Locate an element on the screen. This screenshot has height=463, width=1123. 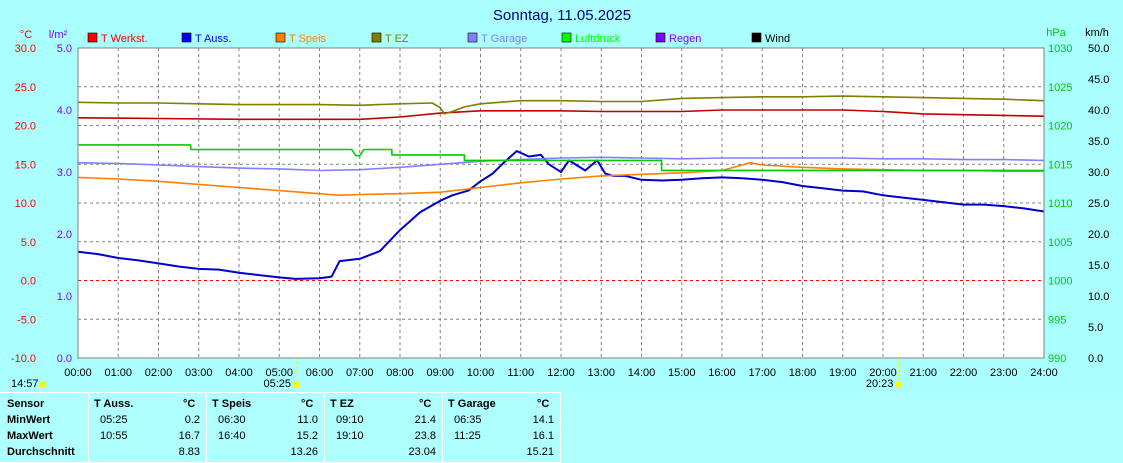
rain-tick-label: 0.0 is located at coordinates (64, 359).